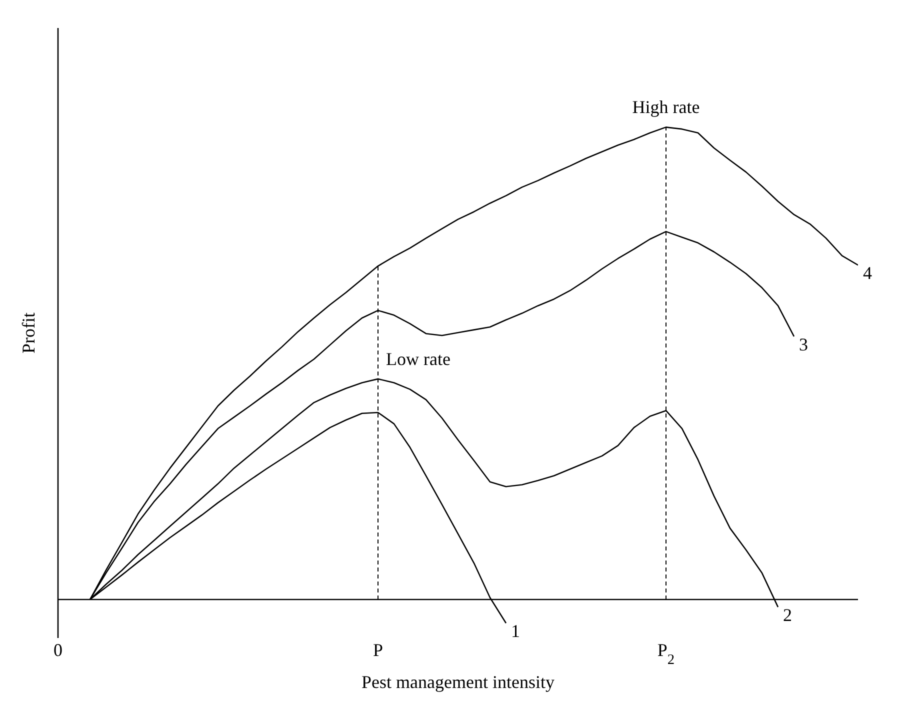 The height and width of the screenshot is (715, 909). Describe the element at coordinates (666, 107) in the screenshot. I see `annotation: High rate` at that location.